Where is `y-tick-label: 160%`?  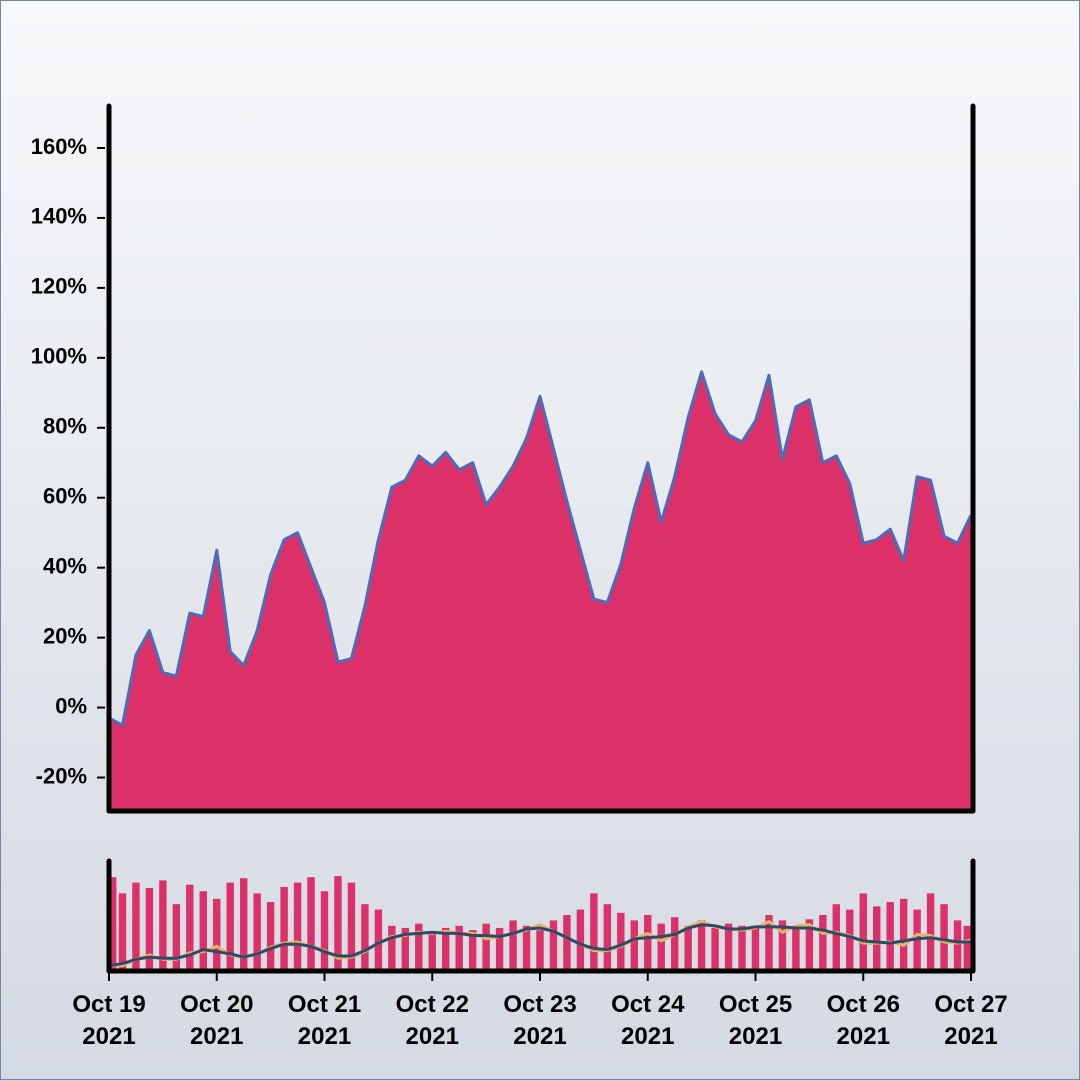
y-tick-label: 160% is located at coordinates (59, 146).